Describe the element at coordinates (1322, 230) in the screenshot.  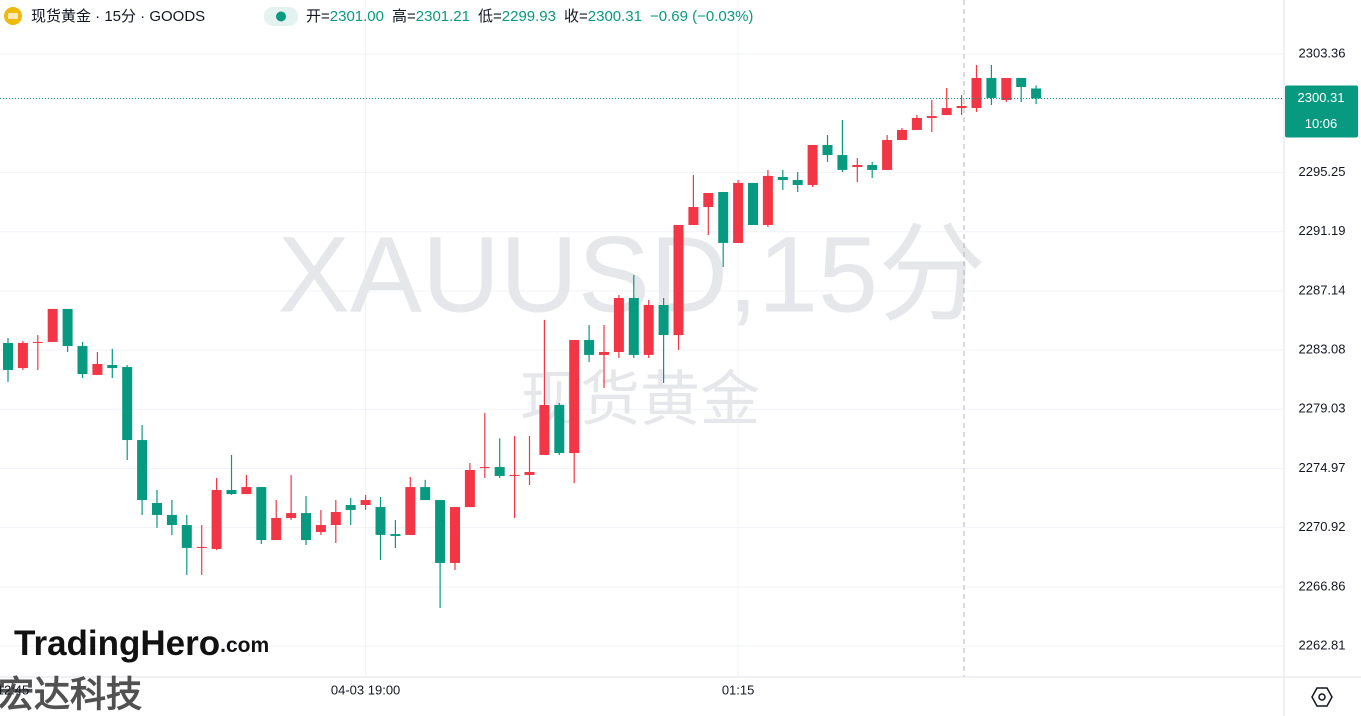
I see `y-tick-label: 2291.19` at that location.